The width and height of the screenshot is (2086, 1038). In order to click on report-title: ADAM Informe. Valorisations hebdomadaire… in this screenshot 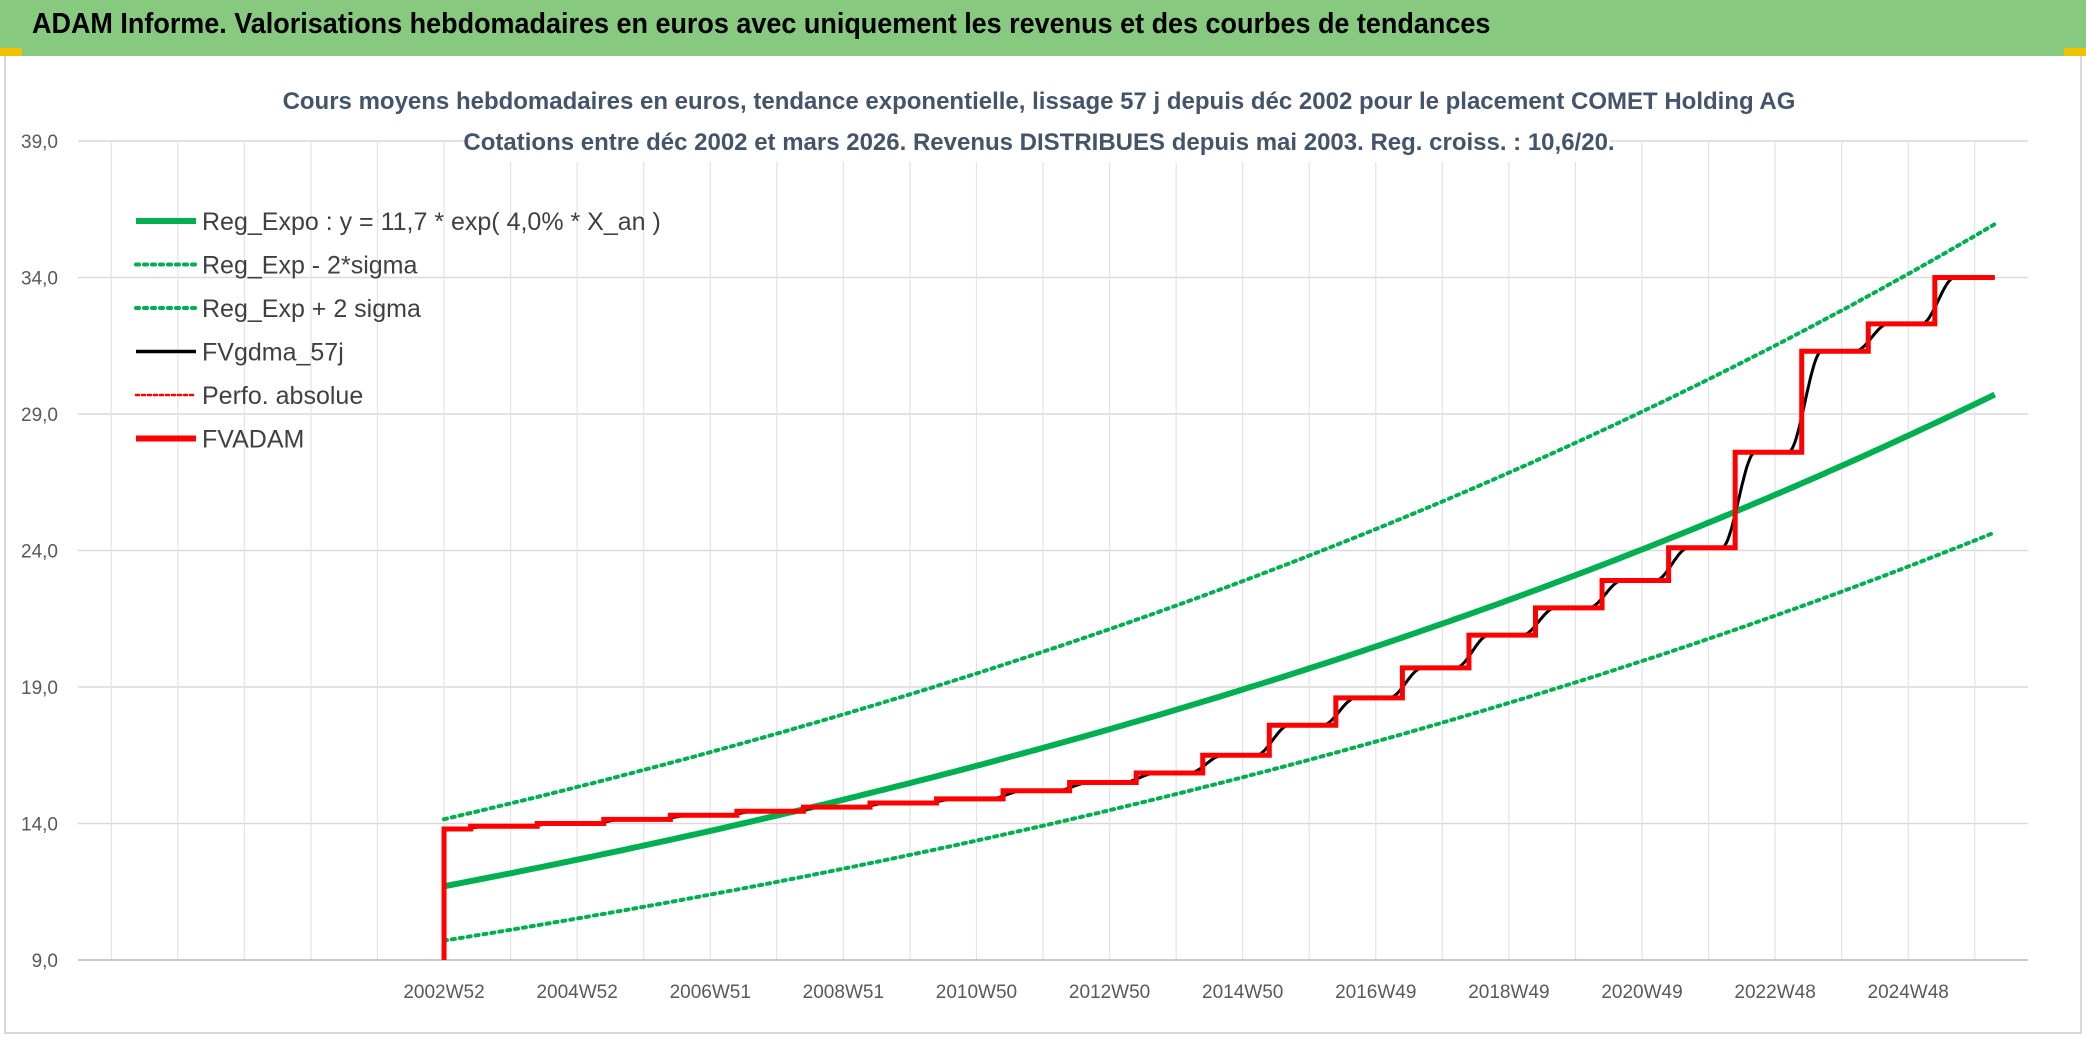, I will do `click(761, 24)`.